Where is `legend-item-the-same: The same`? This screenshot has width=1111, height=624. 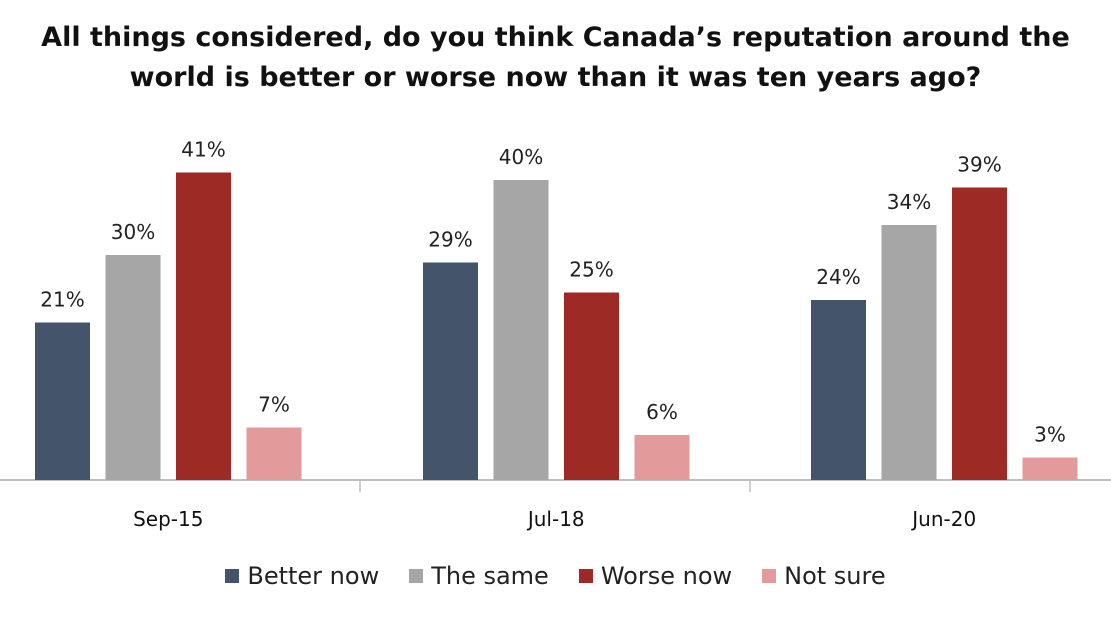
legend-item-the-same: The same is located at coordinates (479, 576).